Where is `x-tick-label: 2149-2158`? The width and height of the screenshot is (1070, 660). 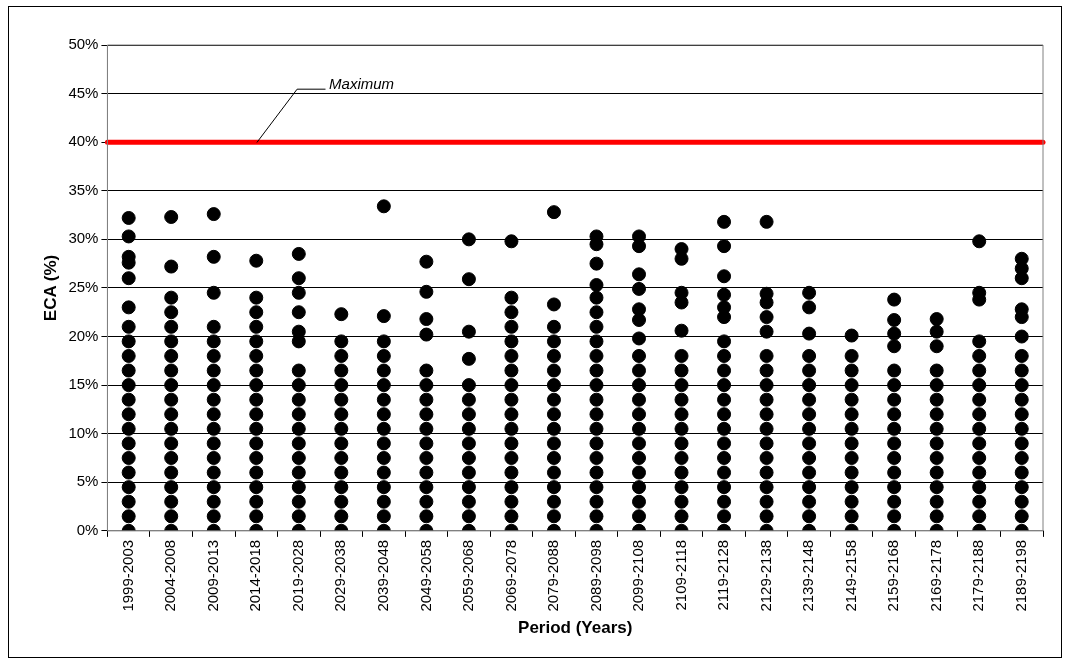
x-tick-label: 2149-2158 is located at coordinates (850, 575).